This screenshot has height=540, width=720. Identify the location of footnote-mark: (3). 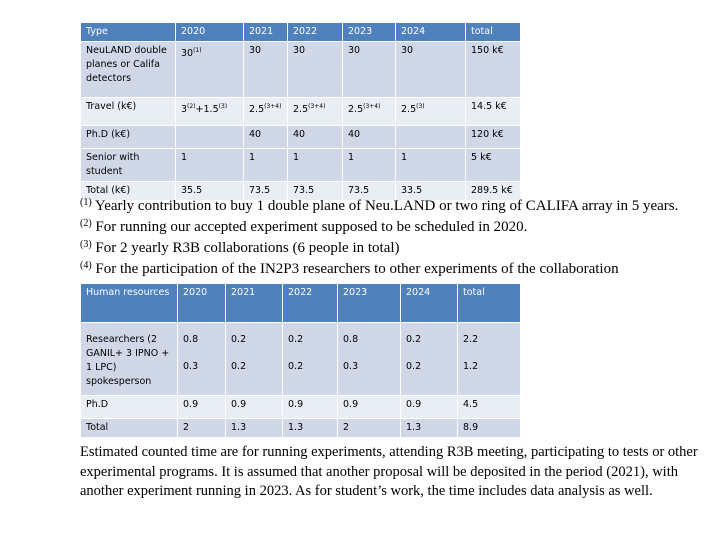
(86, 244).